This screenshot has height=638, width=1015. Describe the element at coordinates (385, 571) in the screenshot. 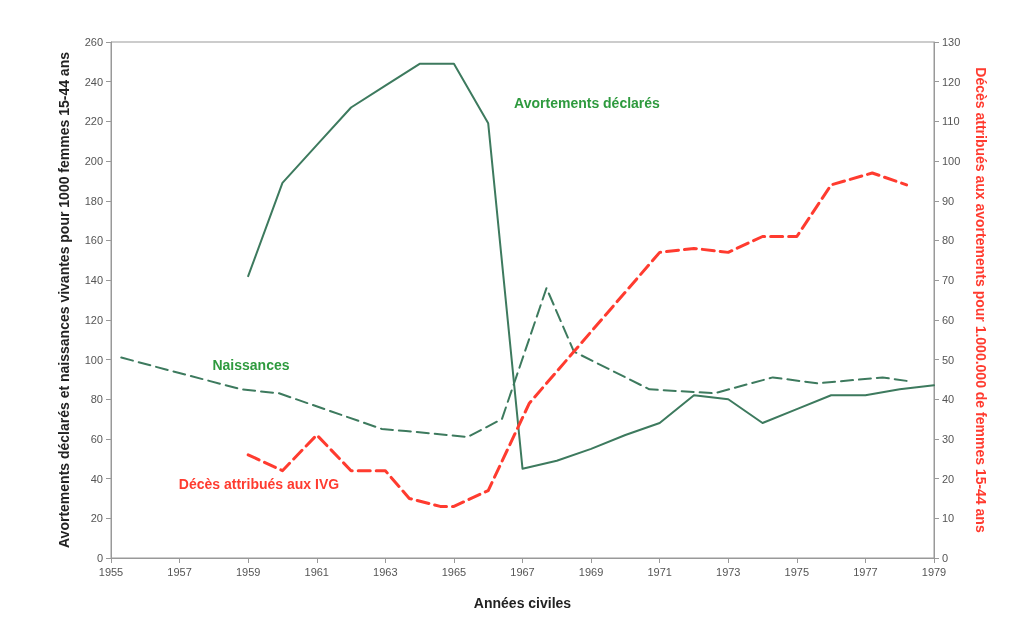

I see `x-tick-label: 1963` at that location.